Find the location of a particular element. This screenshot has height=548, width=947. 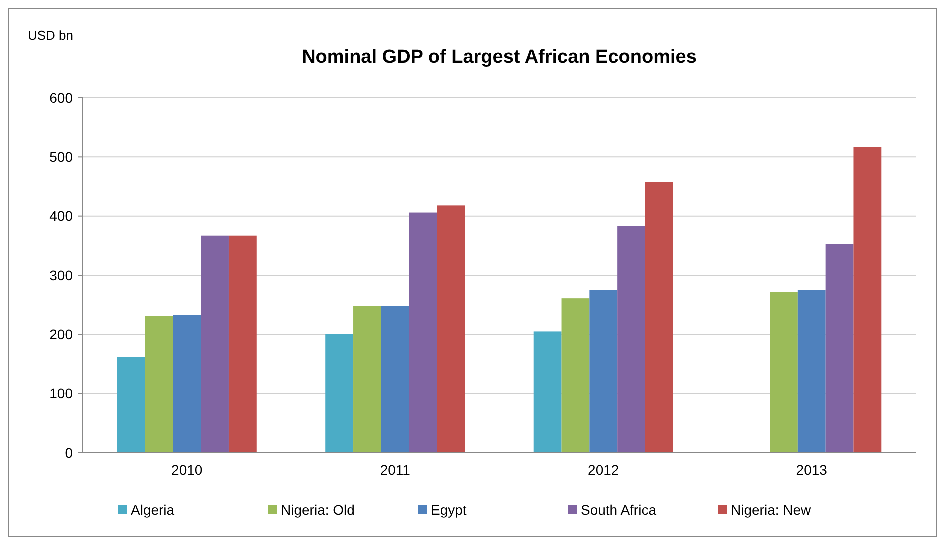

legend-label: Algeria is located at coordinates (153, 510).